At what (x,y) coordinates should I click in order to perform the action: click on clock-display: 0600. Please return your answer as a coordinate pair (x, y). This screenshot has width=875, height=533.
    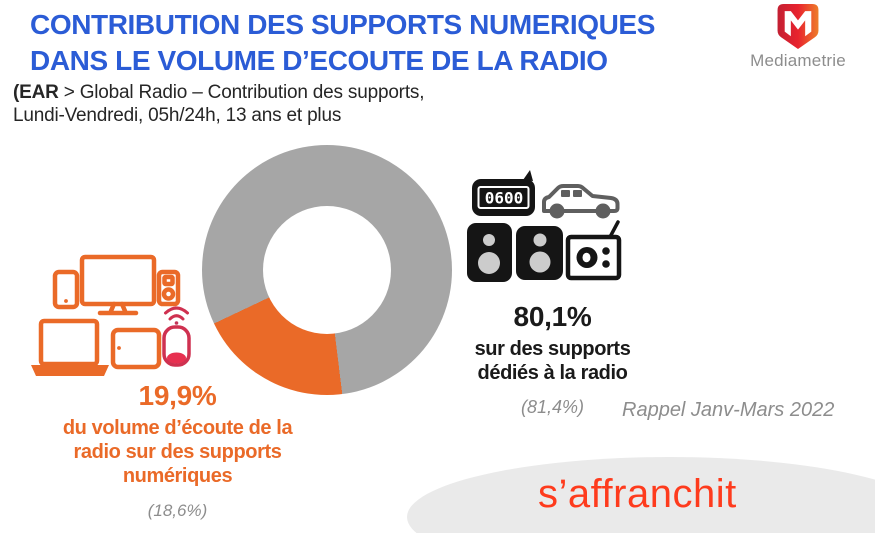
    Looking at the image, I should click on (504, 198).